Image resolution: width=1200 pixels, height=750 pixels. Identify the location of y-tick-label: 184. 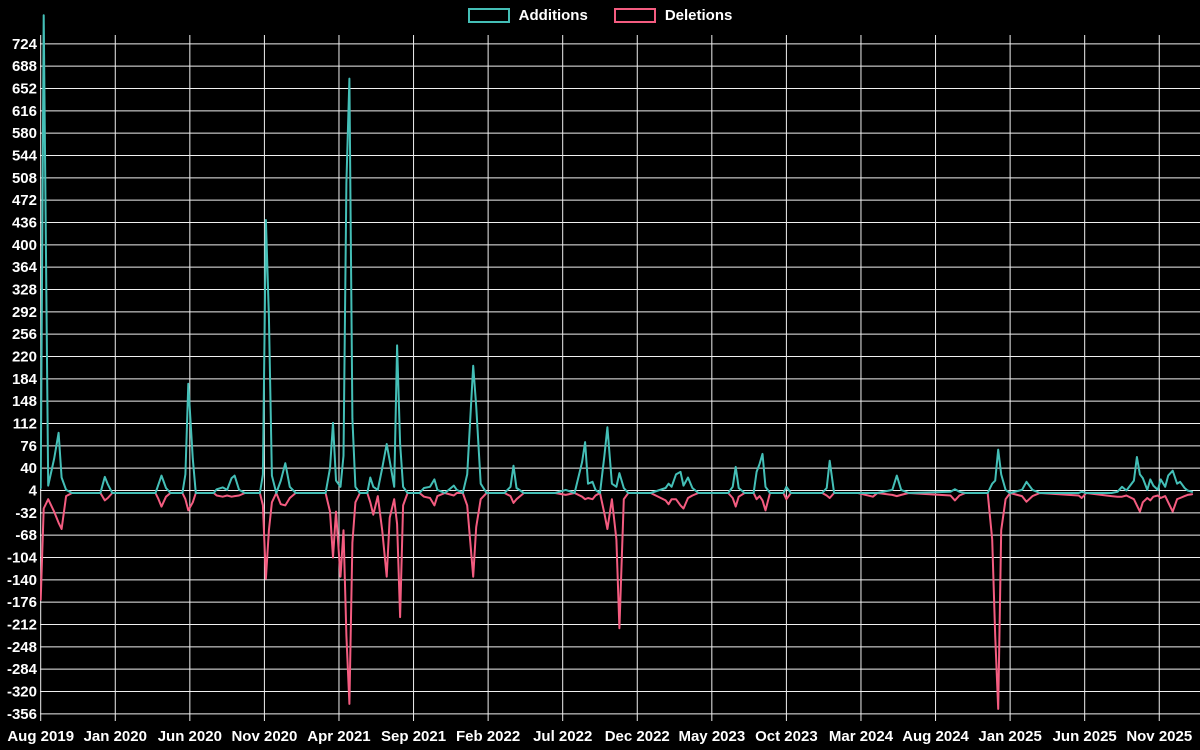
(25, 379).